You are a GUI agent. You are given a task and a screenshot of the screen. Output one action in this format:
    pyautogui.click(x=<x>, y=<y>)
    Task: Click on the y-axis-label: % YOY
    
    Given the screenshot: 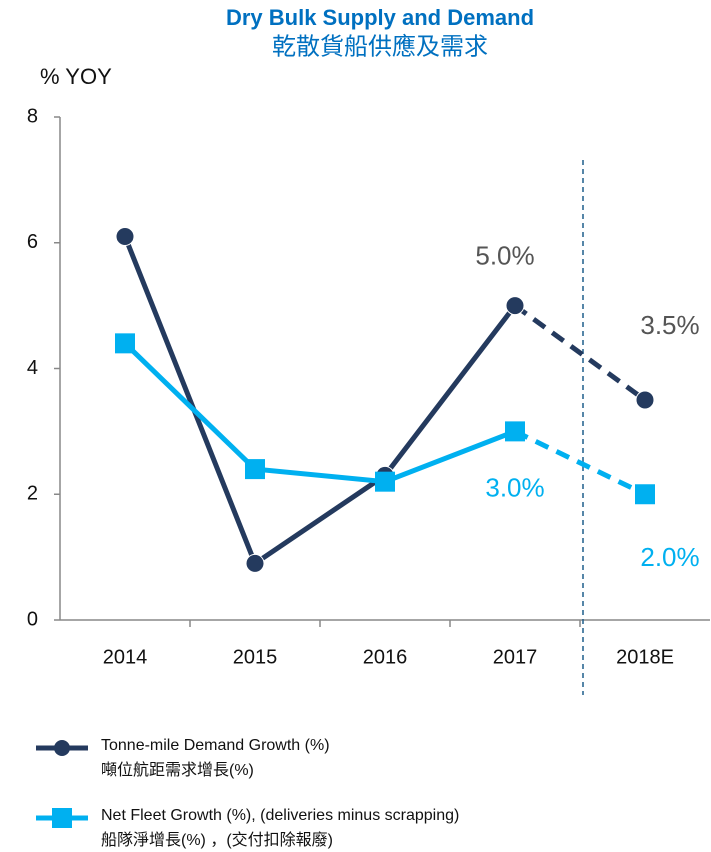 What is the action you would take?
    pyautogui.click(x=76, y=76)
    